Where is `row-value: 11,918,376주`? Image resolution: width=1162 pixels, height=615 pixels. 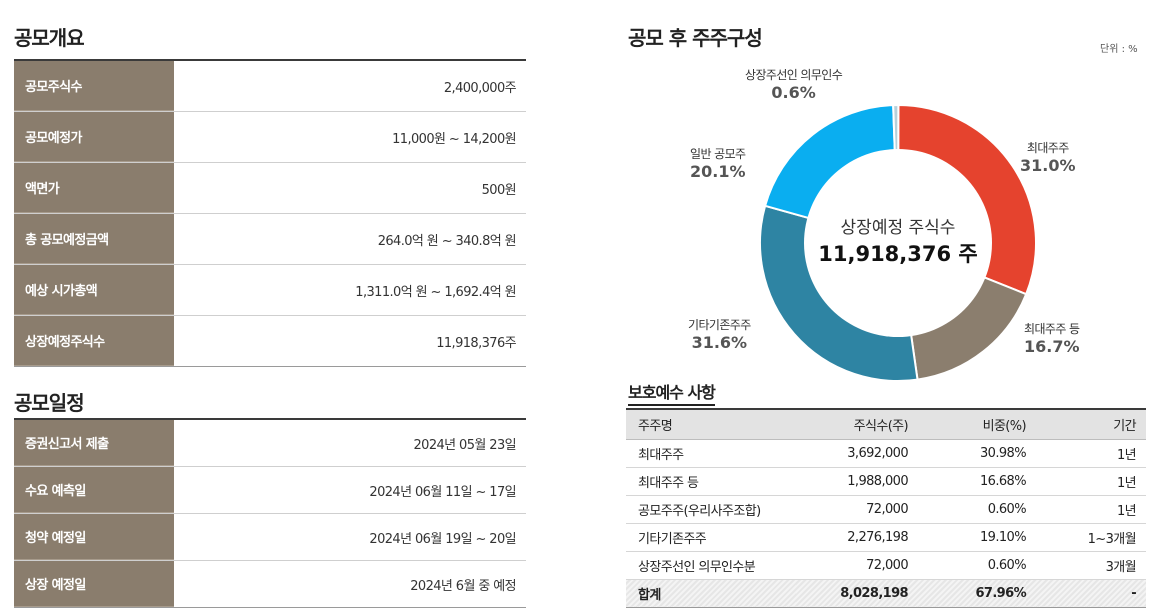
row-value: 11,918,376주 is located at coordinates (476, 343).